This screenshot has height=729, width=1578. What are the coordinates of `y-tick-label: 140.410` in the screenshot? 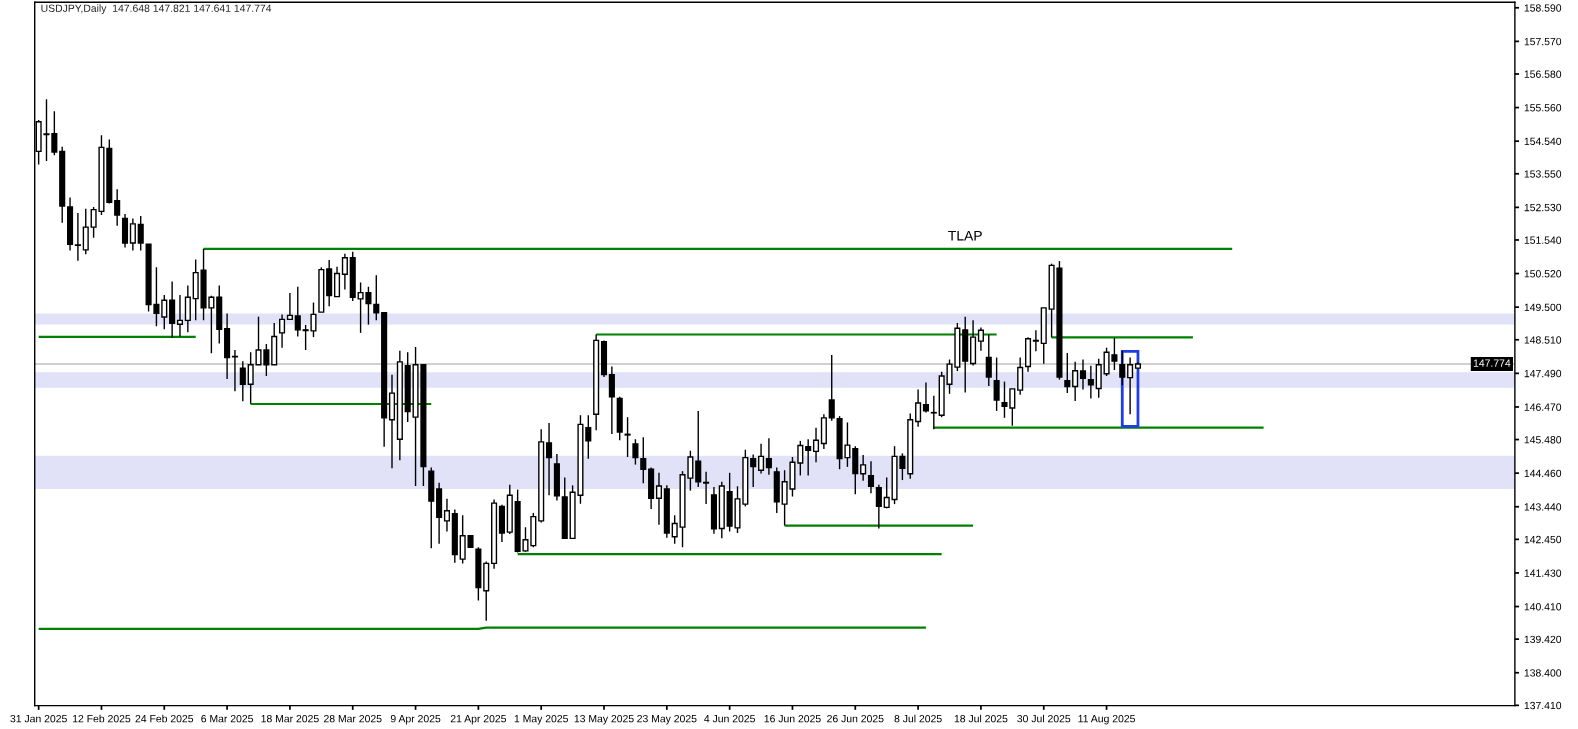 It's located at (1543, 607).